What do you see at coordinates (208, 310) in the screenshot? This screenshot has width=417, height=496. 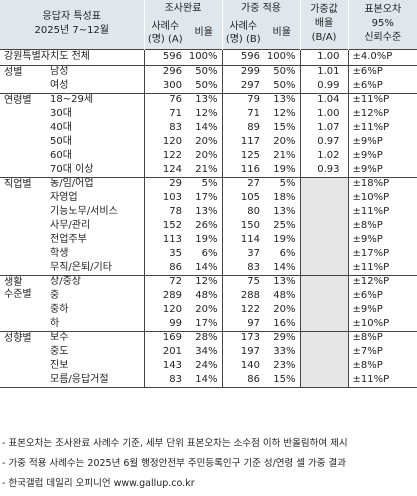 I see `table-row: 중하 120 20% 122 20% ±9%P` at bounding box center [208, 310].